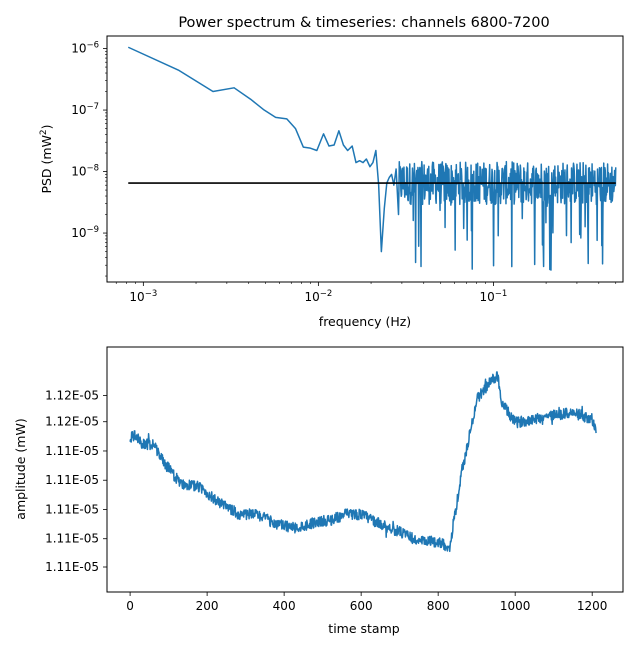  Describe the element at coordinates (592, 606) in the screenshot. I see `timeseries-xtick-label: 1200` at that location.